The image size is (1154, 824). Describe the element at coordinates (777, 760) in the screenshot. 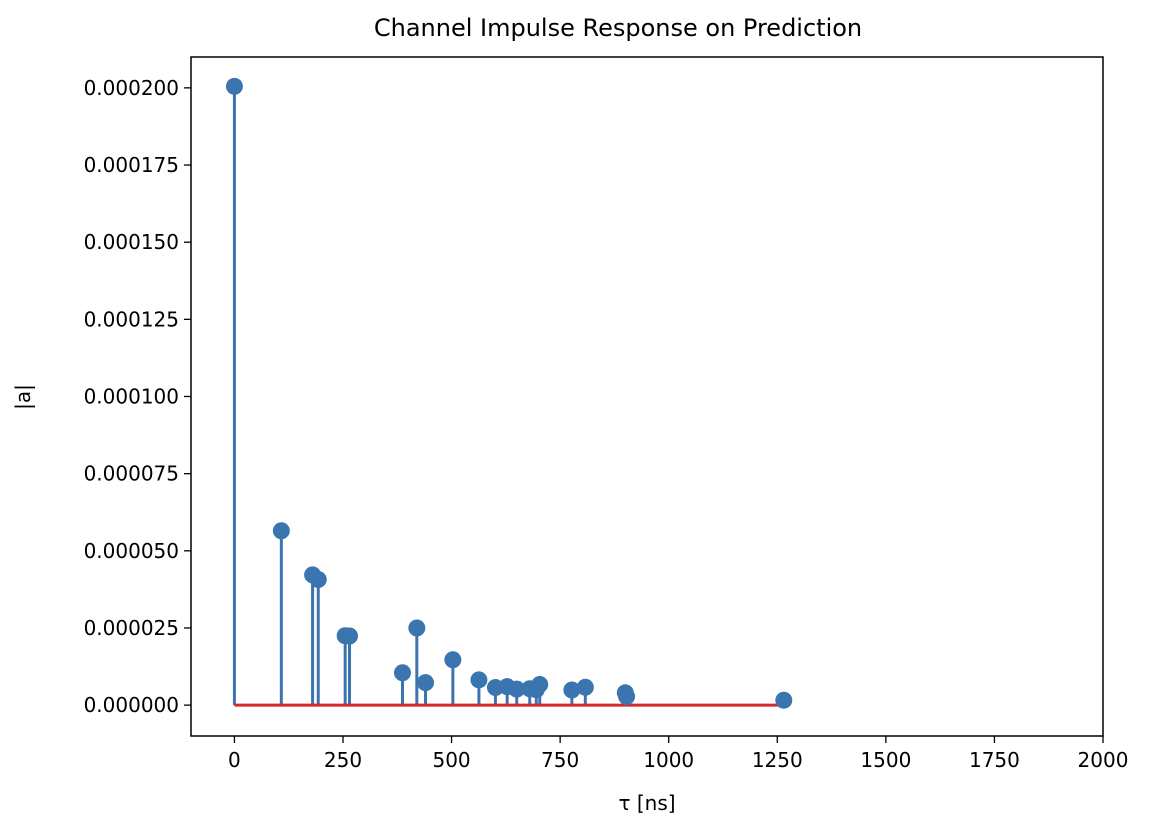

I see `x-tick-label: 1250` at that location.